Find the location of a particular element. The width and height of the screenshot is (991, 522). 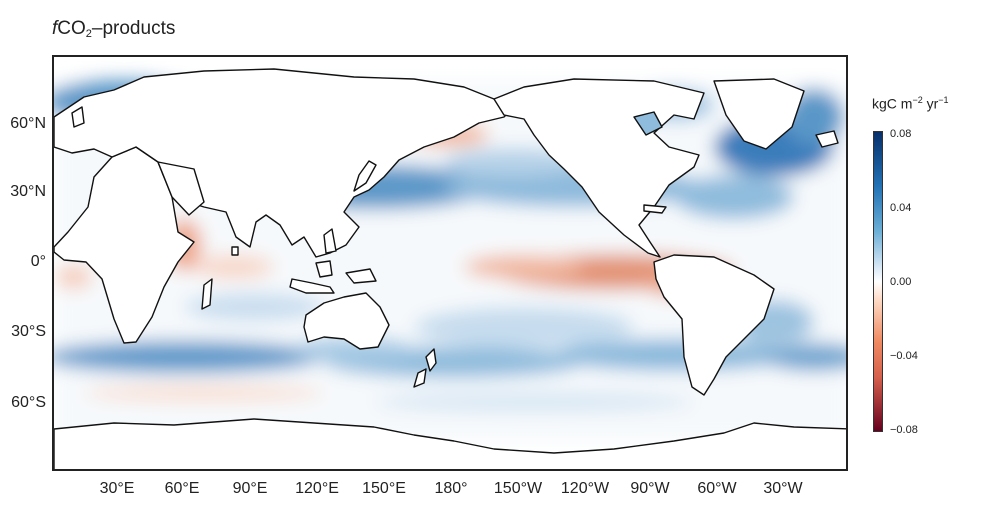

colorbar-tick: −0.04 is located at coordinates (904, 356).